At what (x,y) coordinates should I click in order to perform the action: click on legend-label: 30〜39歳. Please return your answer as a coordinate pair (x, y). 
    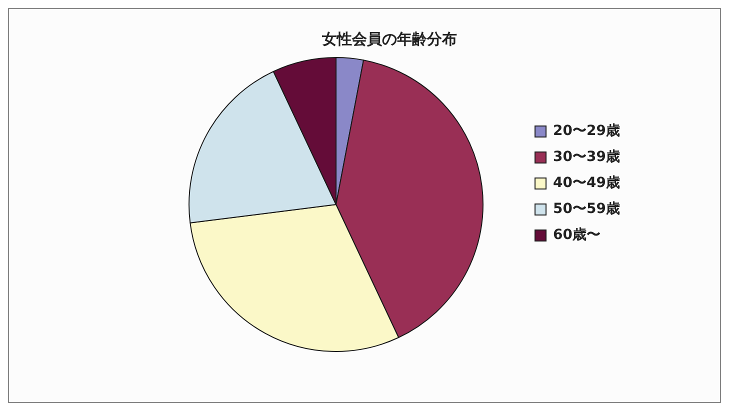
    Looking at the image, I should click on (586, 157).